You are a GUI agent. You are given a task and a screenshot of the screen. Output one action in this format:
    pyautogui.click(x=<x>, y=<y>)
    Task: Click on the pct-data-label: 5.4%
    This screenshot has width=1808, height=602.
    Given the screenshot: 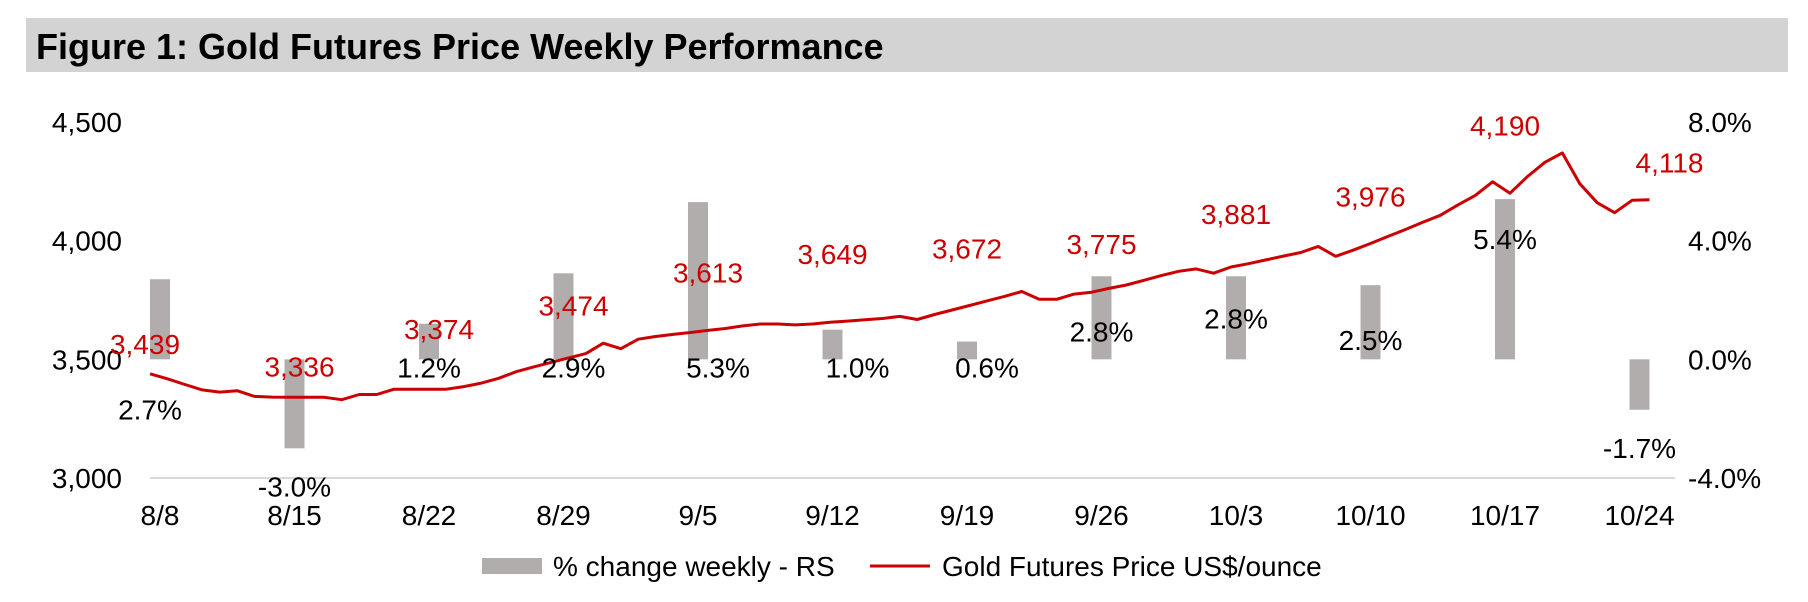 What is the action you would take?
    pyautogui.click(x=1505, y=239)
    